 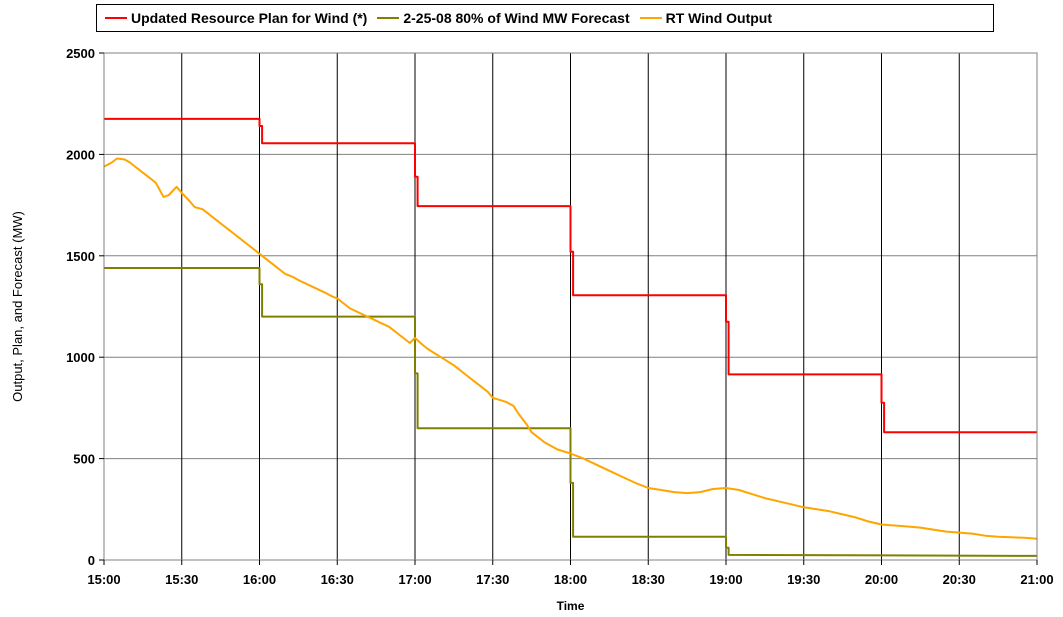 I want to click on x-tick-label: 16:00, so click(x=259, y=579).